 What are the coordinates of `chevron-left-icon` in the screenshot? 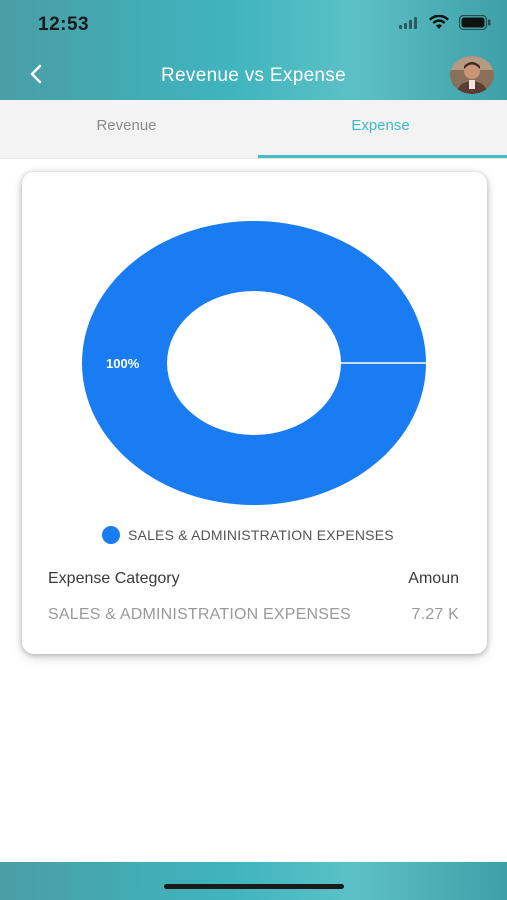 It's located at (36, 74).